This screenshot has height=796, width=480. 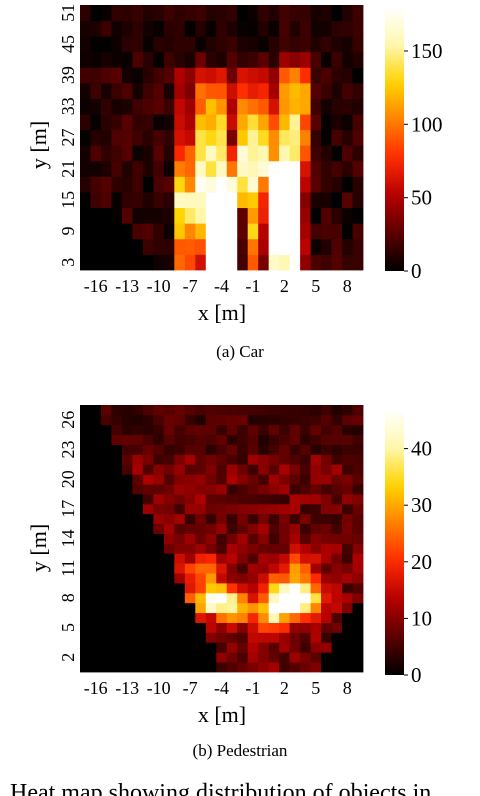 I want to click on x-tick-label: -10, so click(x=159, y=286).